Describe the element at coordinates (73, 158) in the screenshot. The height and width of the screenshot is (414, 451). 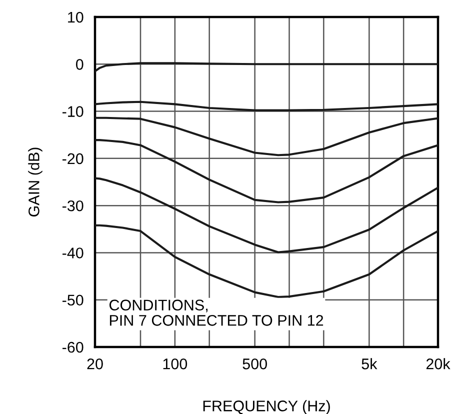
I see `y-tick-label: -20` at that location.